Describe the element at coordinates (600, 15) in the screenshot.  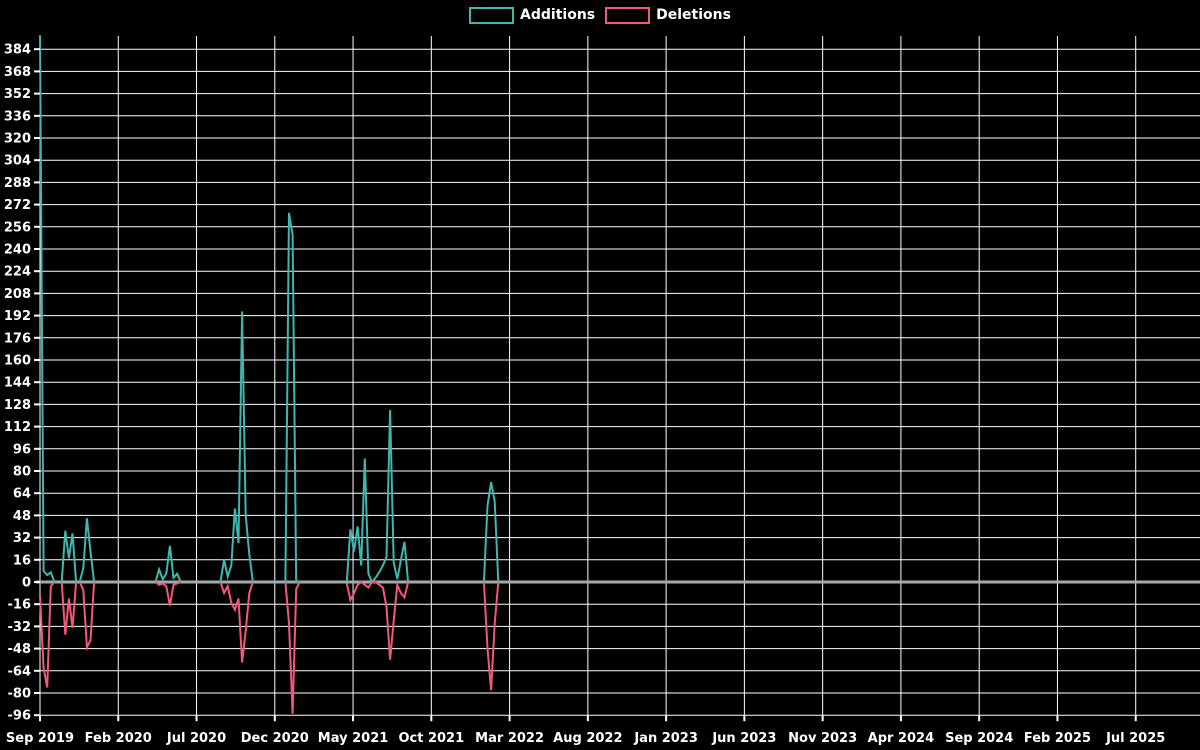
I see `chart-legend: Additions Deletions` at that location.